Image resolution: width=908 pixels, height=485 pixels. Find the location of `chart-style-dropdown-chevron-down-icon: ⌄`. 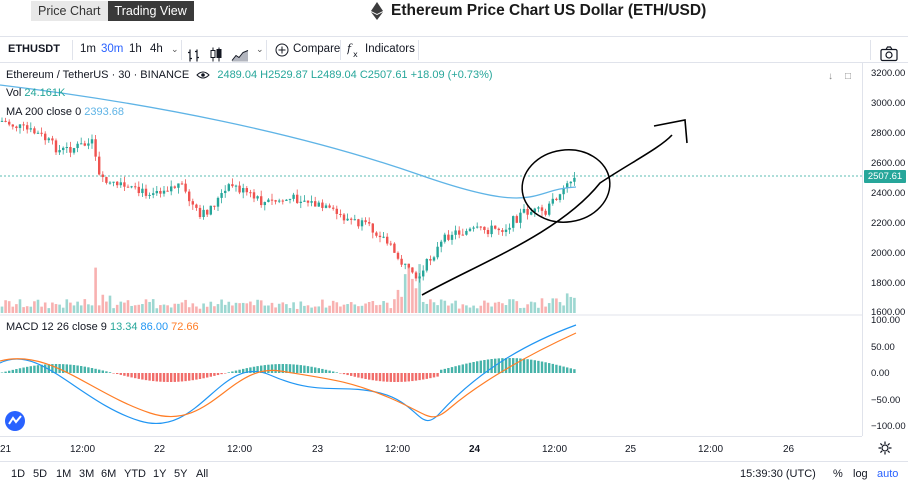

chart-style-dropdown-chevron-down-icon: ⌄ is located at coordinates (260, 49).